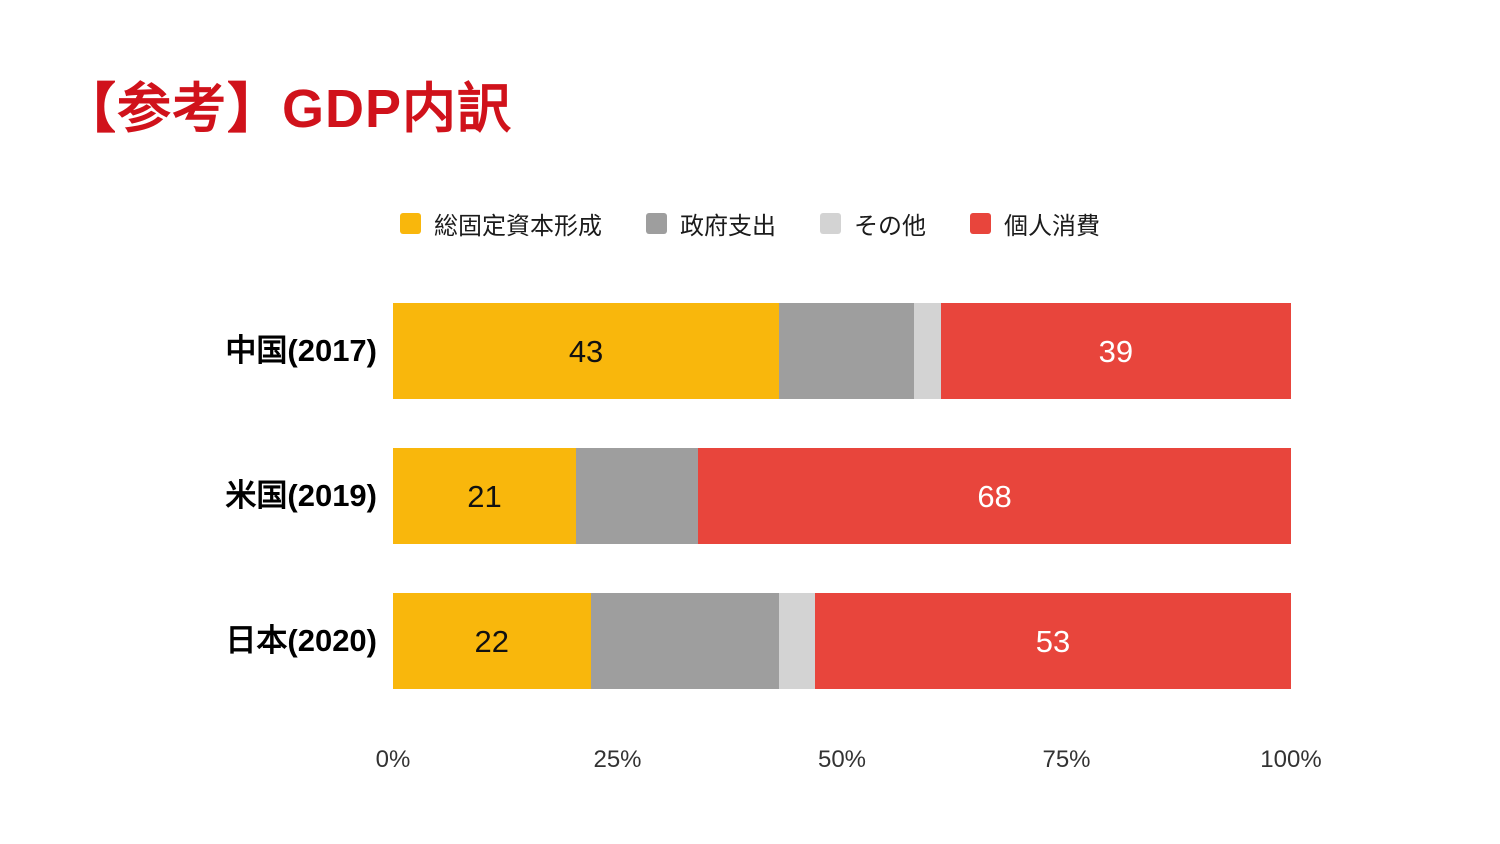 The image size is (1500, 844). What do you see at coordinates (287, 109) in the screenshot?
I see `page-title: 【参考】GDP内訳` at bounding box center [287, 109].